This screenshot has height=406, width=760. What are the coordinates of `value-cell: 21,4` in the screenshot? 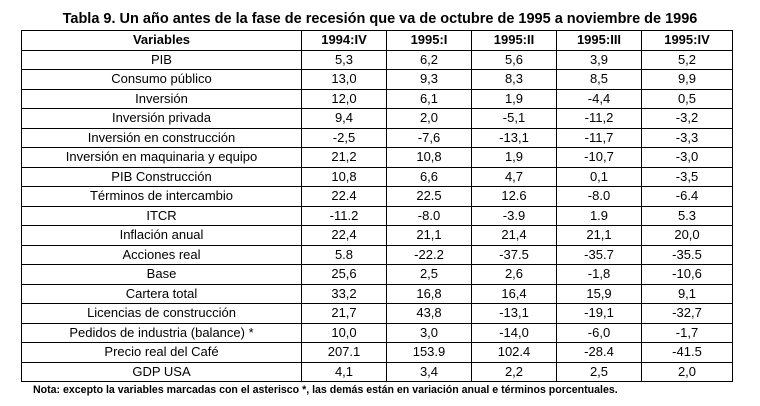 It's located at (514, 235).